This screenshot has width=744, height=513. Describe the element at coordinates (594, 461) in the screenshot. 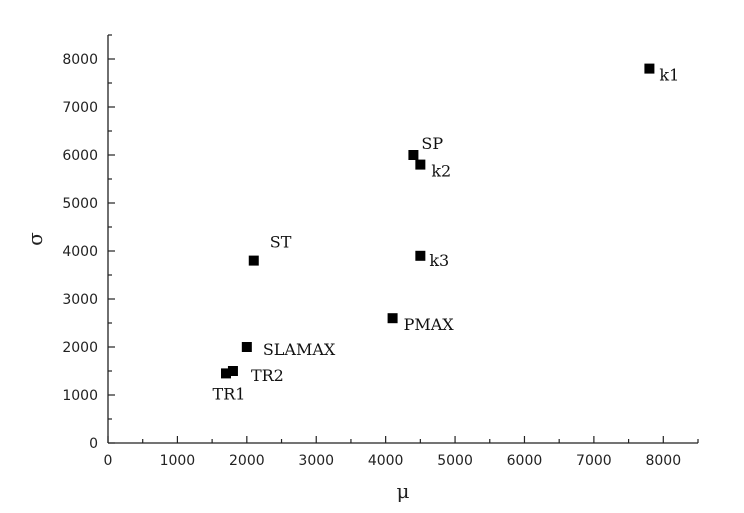

I see `x-tick-label: 7000` at that location.